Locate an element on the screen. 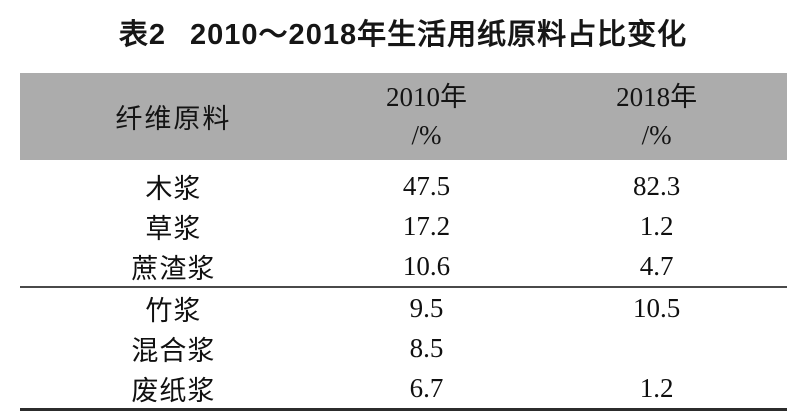  header-material: 纤维原料 is located at coordinates (173, 119).